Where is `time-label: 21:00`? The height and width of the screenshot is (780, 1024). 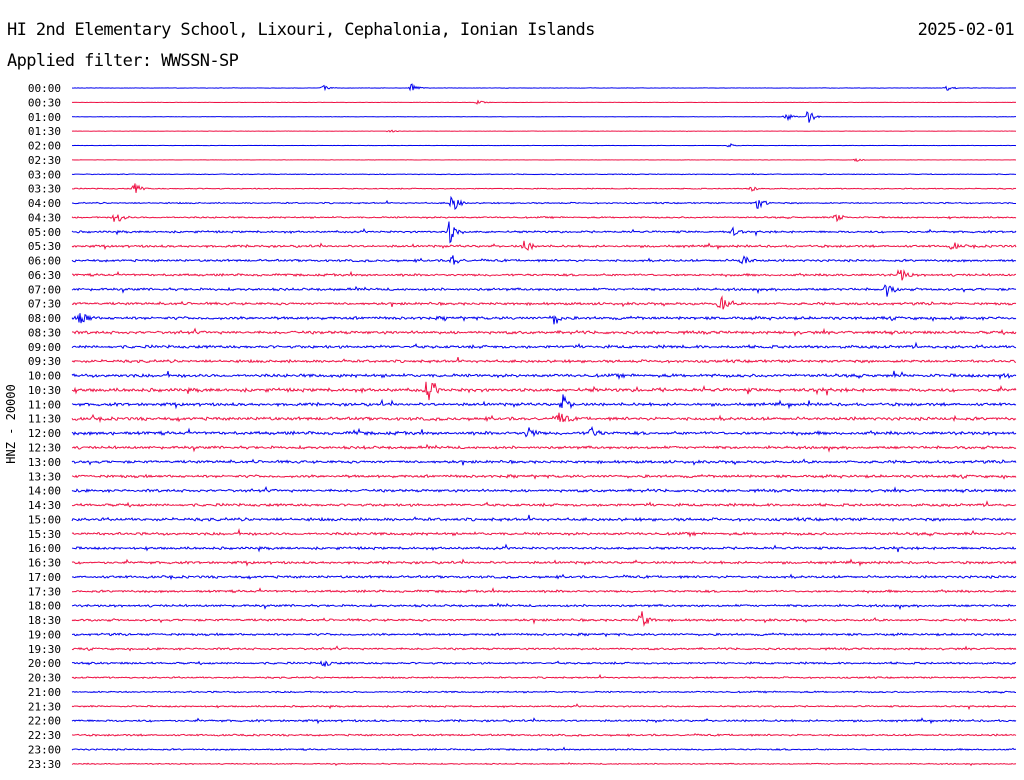 time-label: 21:00 is located at coordinates (44, 692).